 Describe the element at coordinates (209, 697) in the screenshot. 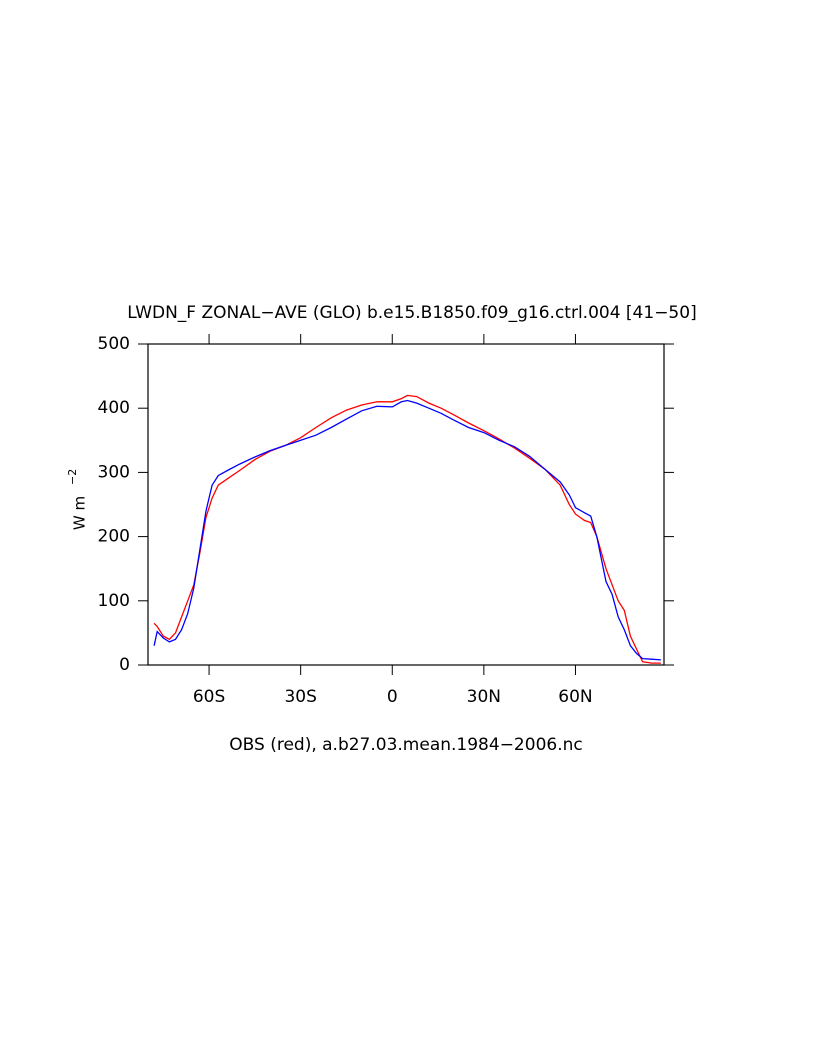

I see `x-tick-label: 60S` at that location.